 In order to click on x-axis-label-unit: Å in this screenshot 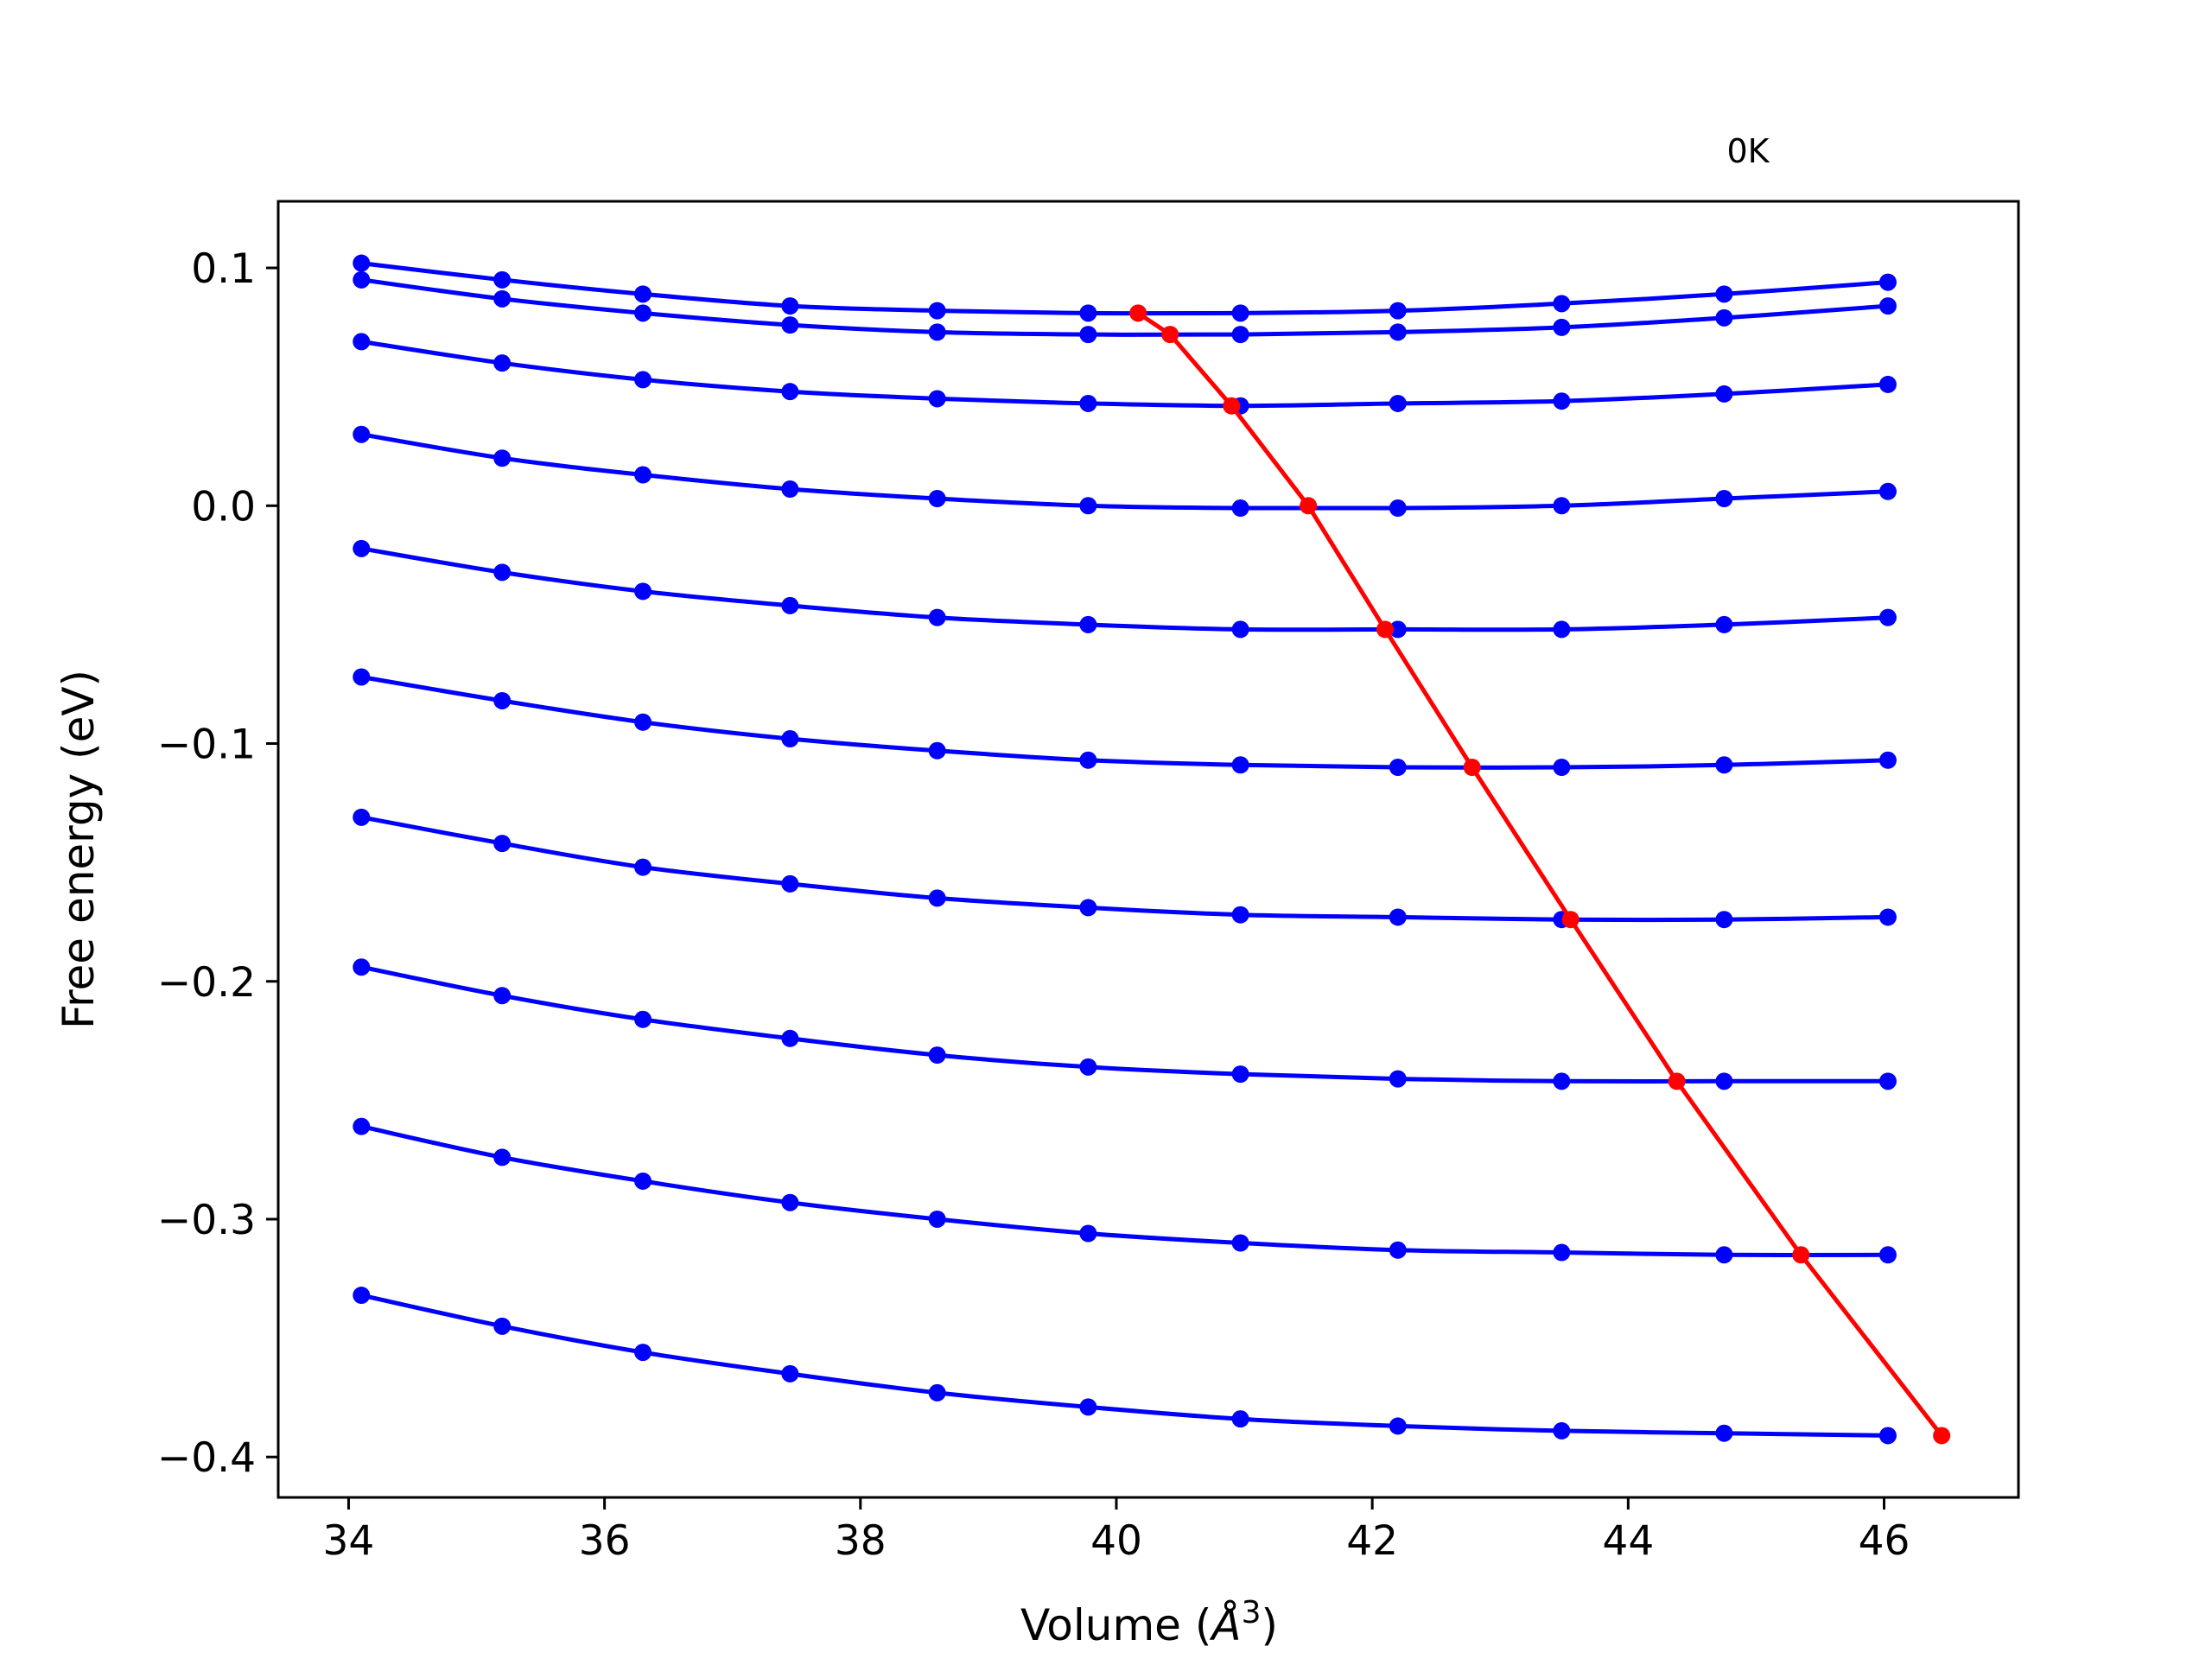, I will do `click(1225, 1625)`.